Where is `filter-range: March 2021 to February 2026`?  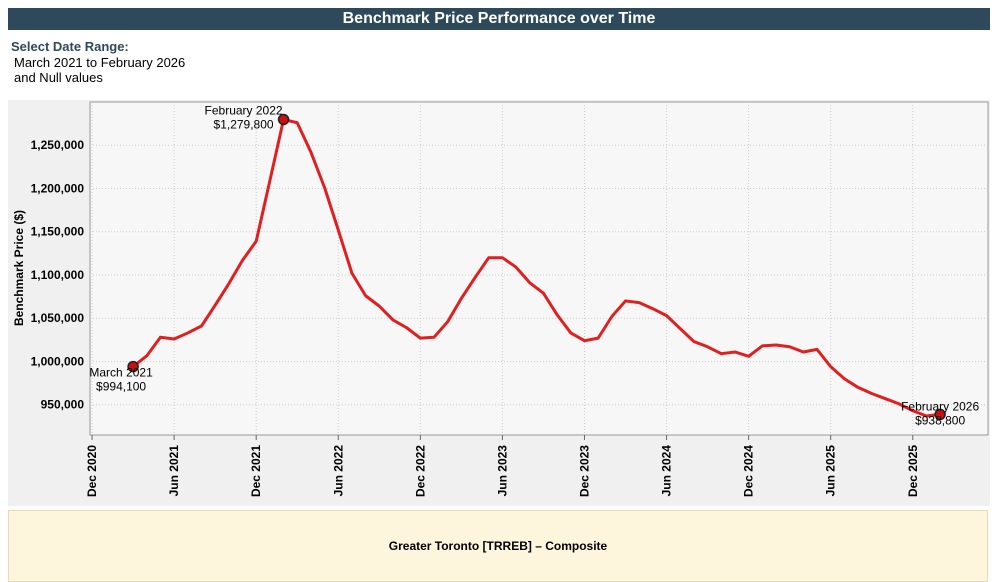 filter-range: March 2021 to February 2026 is located at coordinates (100, 62).